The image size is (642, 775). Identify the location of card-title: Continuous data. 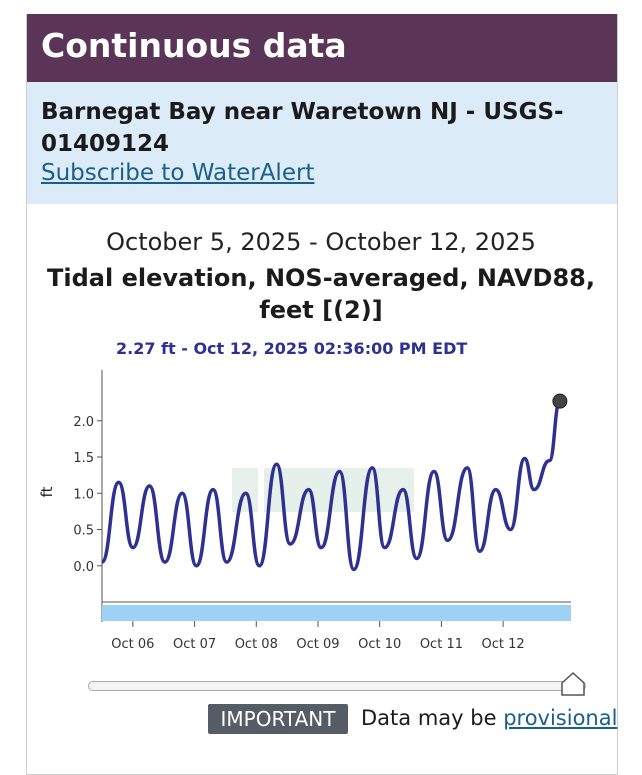
(194, 45).